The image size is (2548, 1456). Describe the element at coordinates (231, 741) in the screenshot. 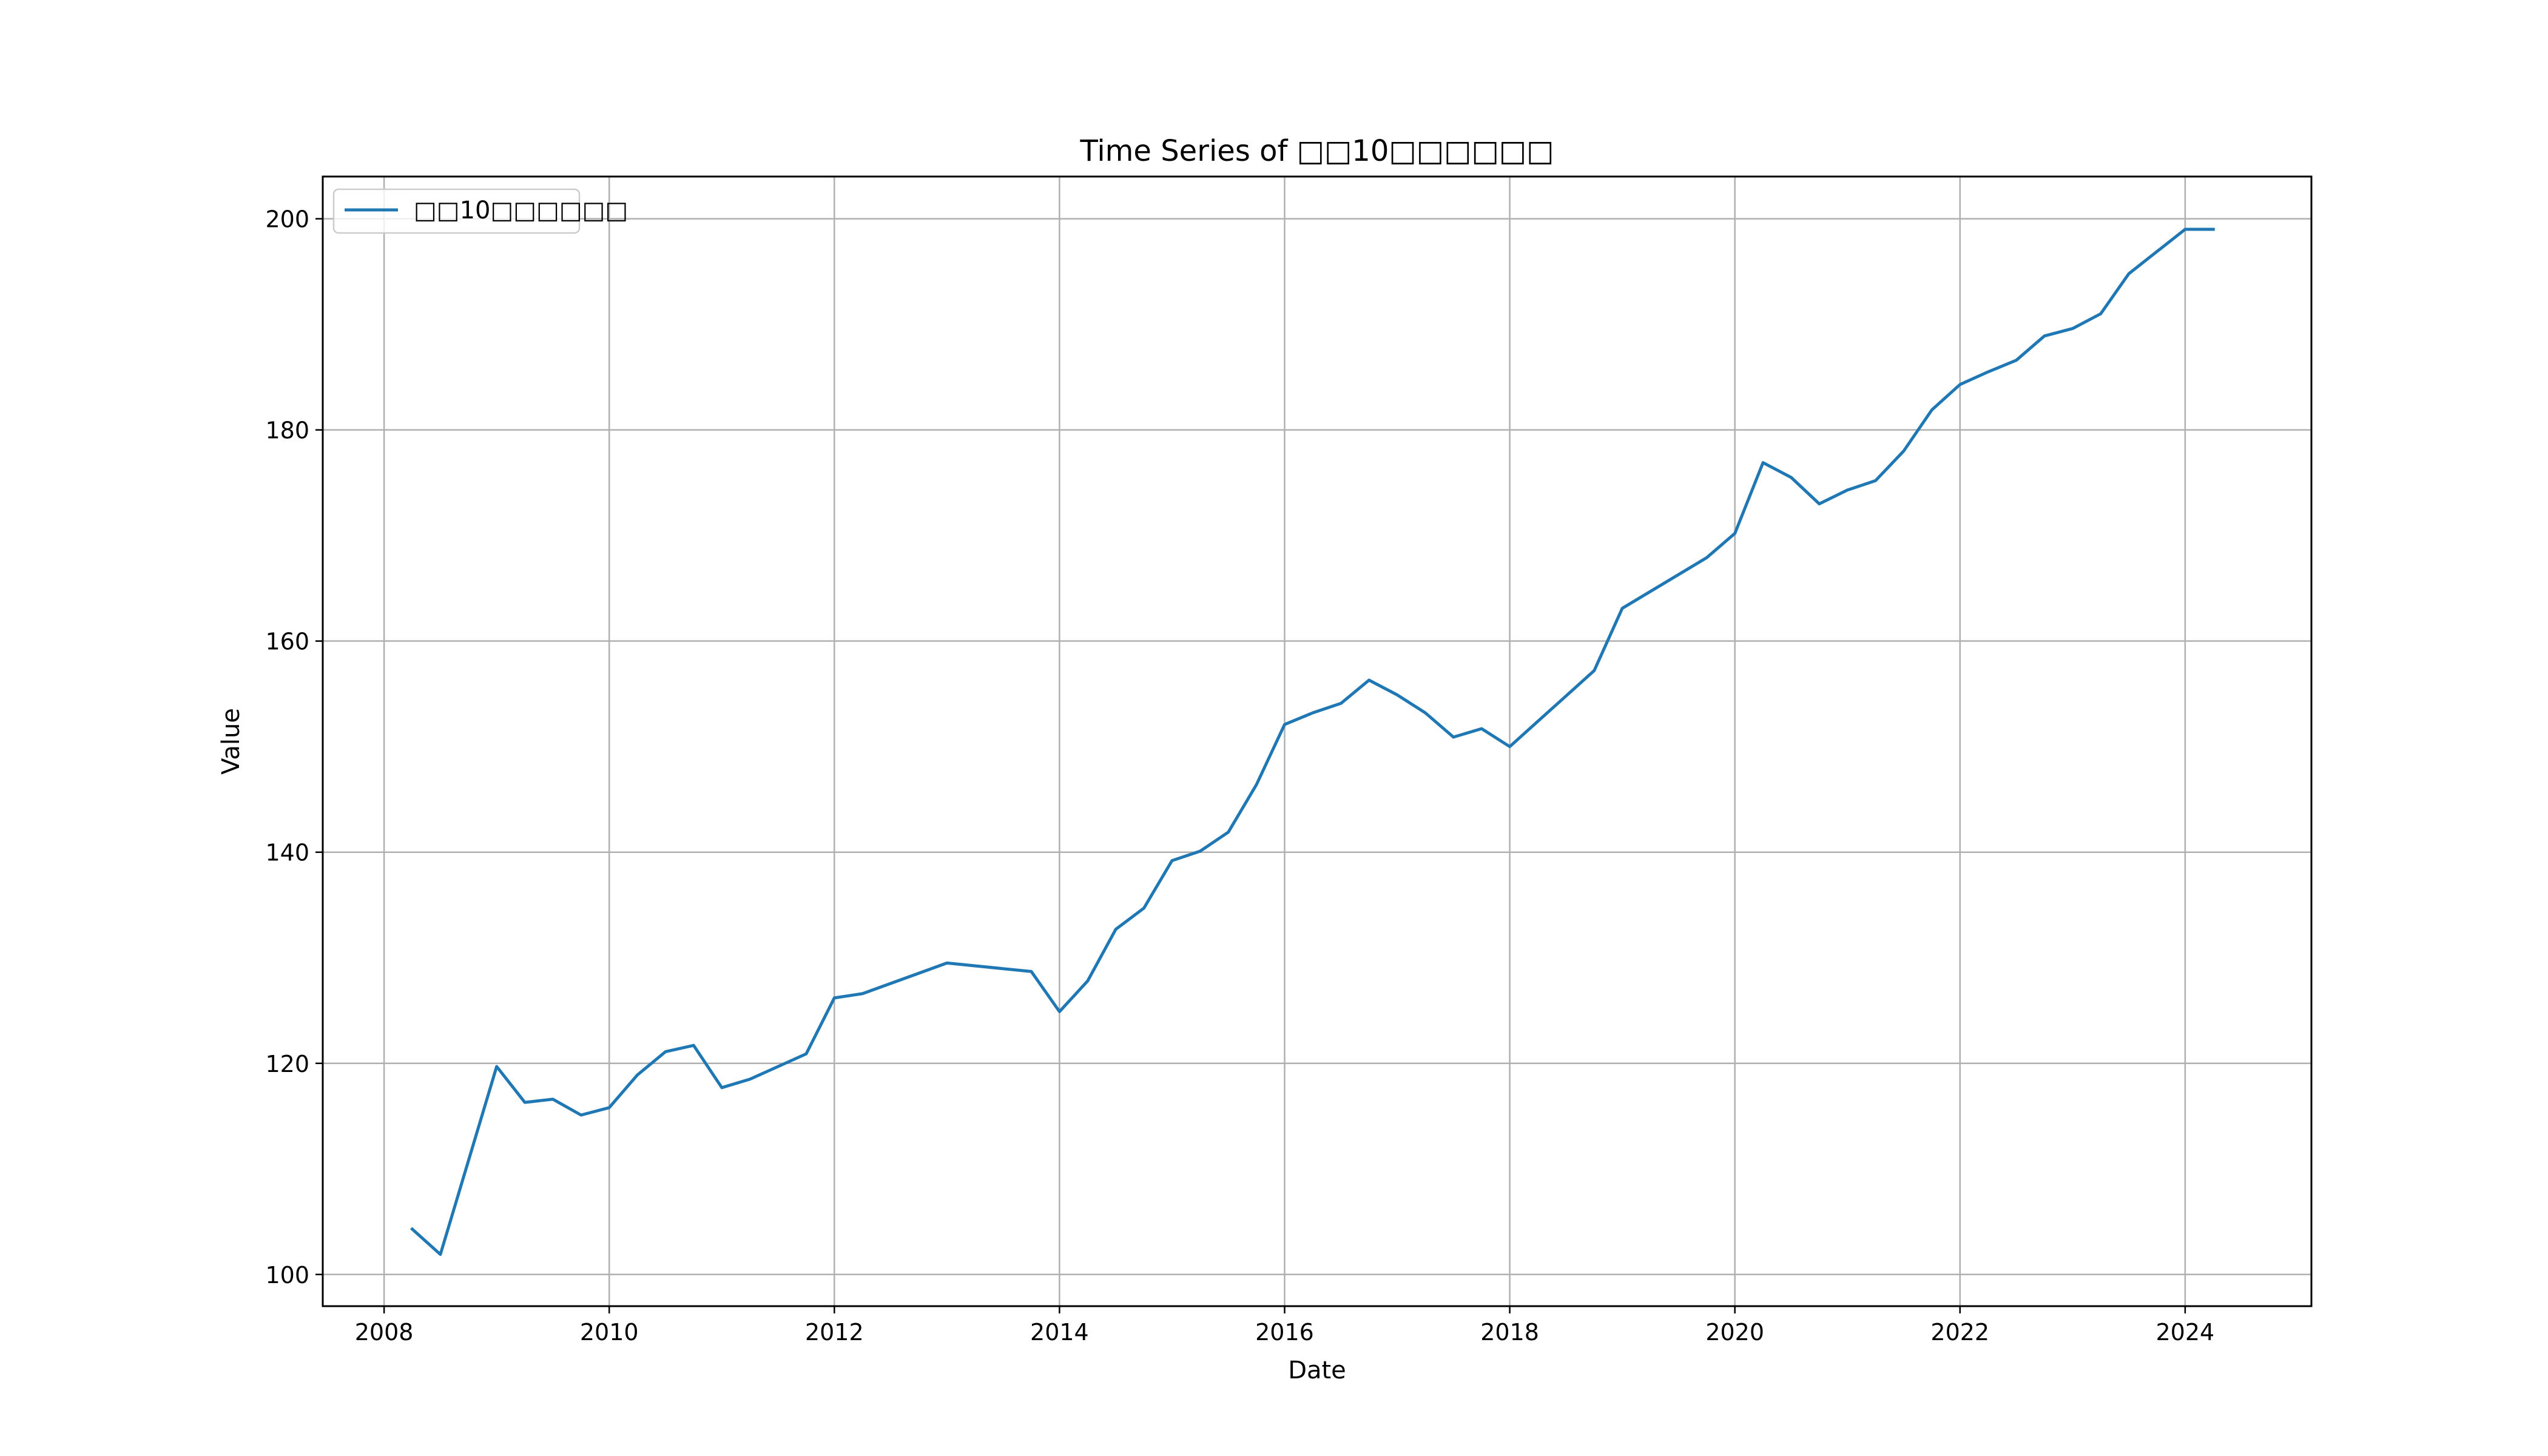

I see `y-axis-label: Value` at that location.